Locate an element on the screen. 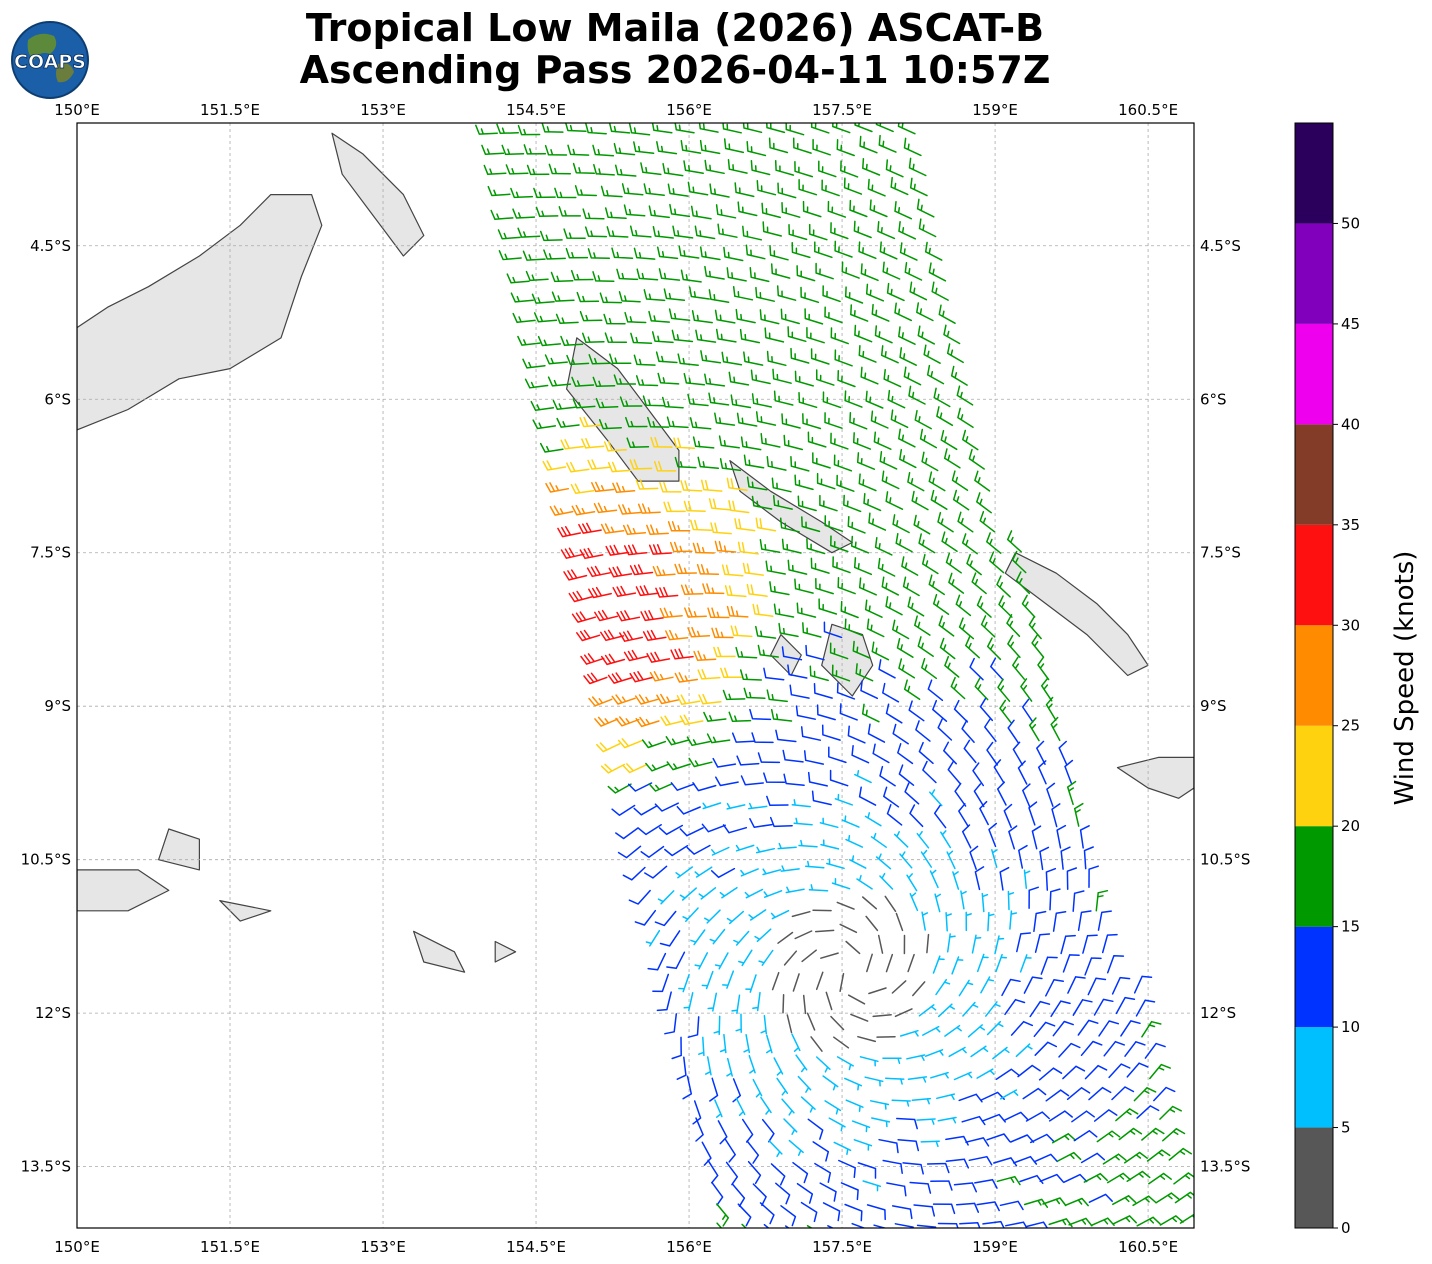  lat-tick-label-right: 12°S is located at coordinates (1218, 1013).